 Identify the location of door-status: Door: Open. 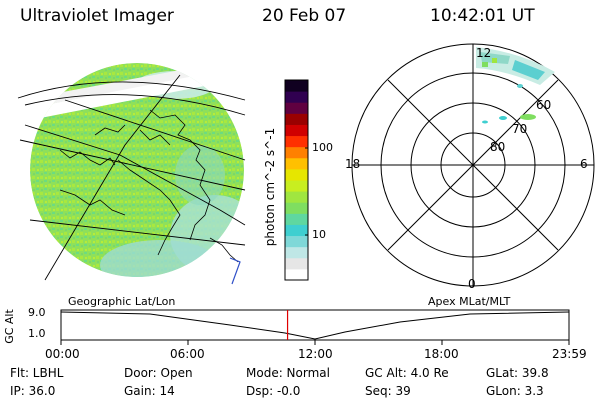
(158, 373).